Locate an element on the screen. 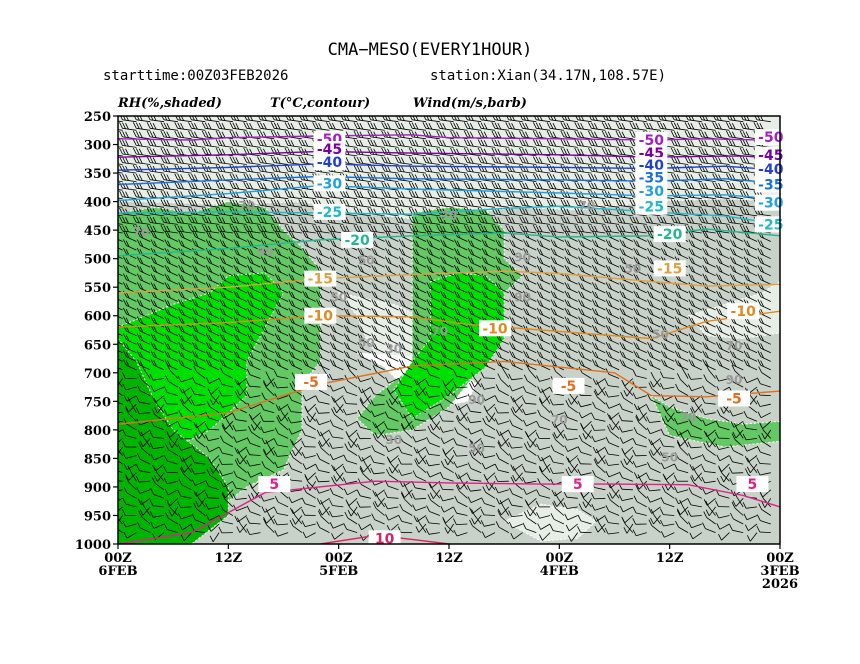  wind-barb-1959 is located at coordinates (654, 458).